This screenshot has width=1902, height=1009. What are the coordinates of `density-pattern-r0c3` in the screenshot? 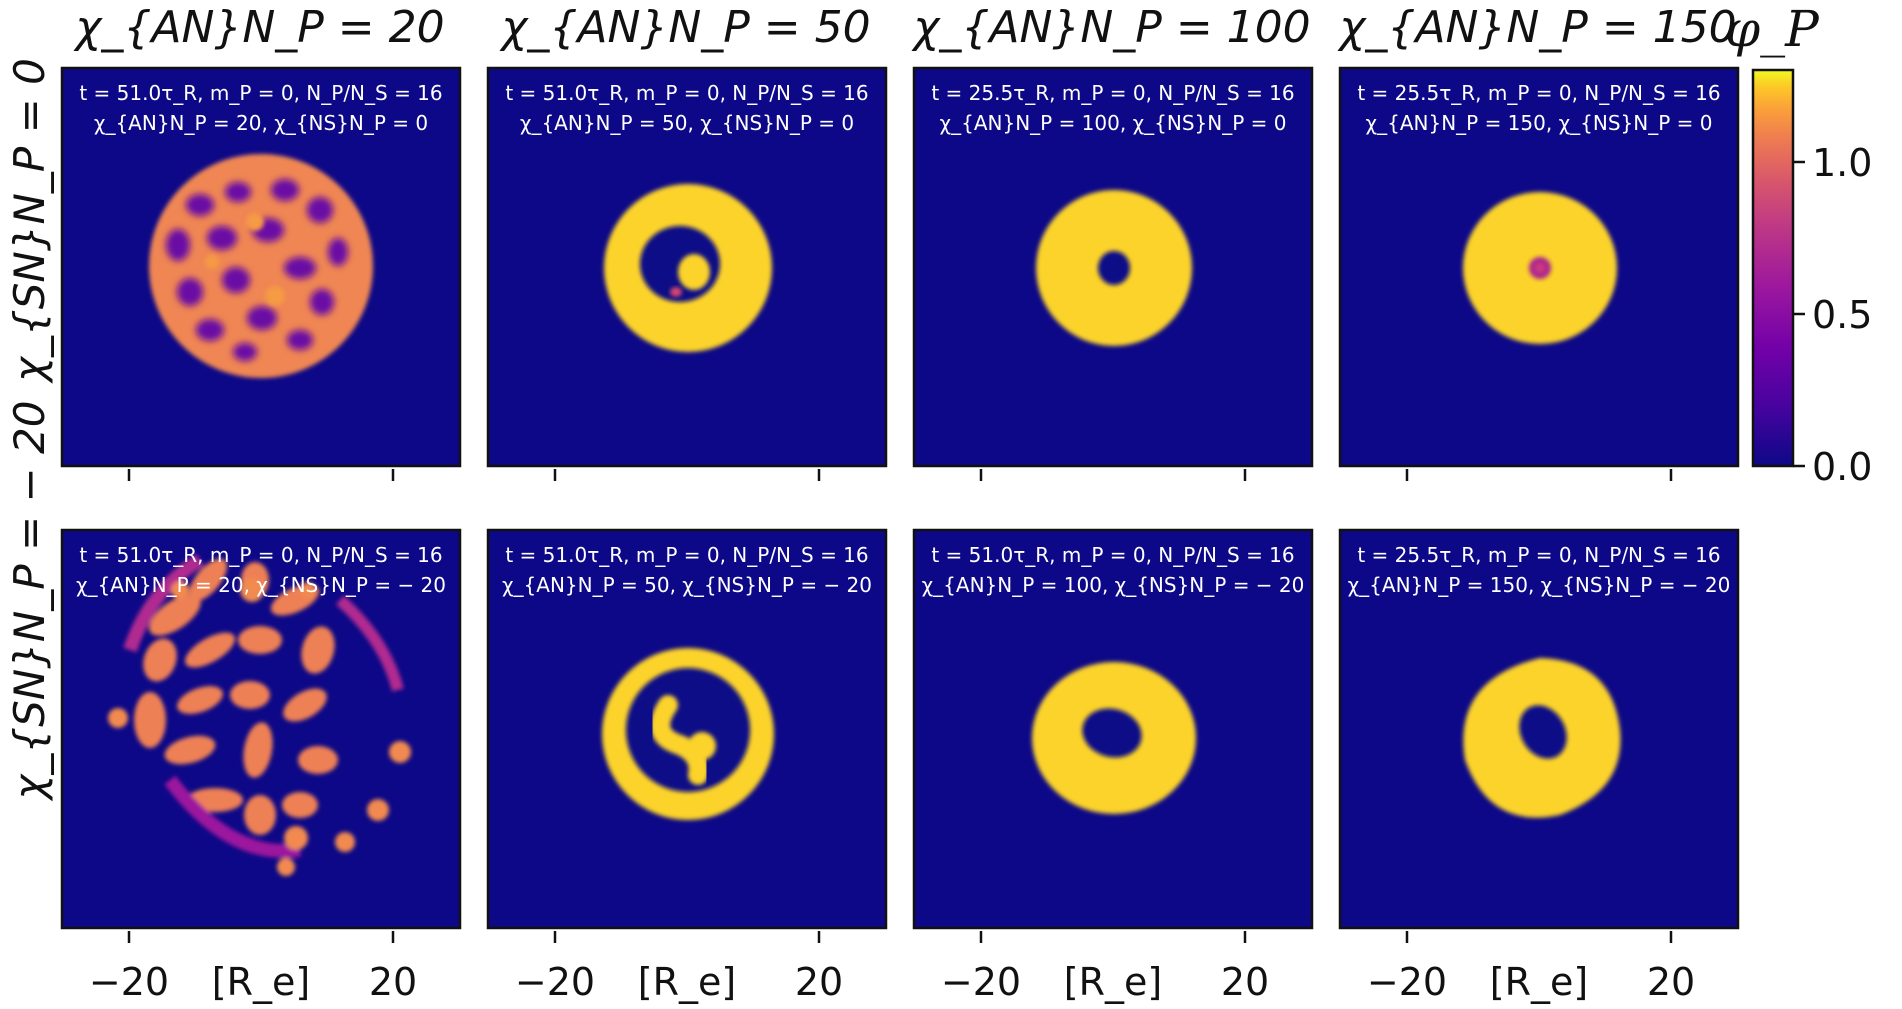 It's located at (1540, 268).